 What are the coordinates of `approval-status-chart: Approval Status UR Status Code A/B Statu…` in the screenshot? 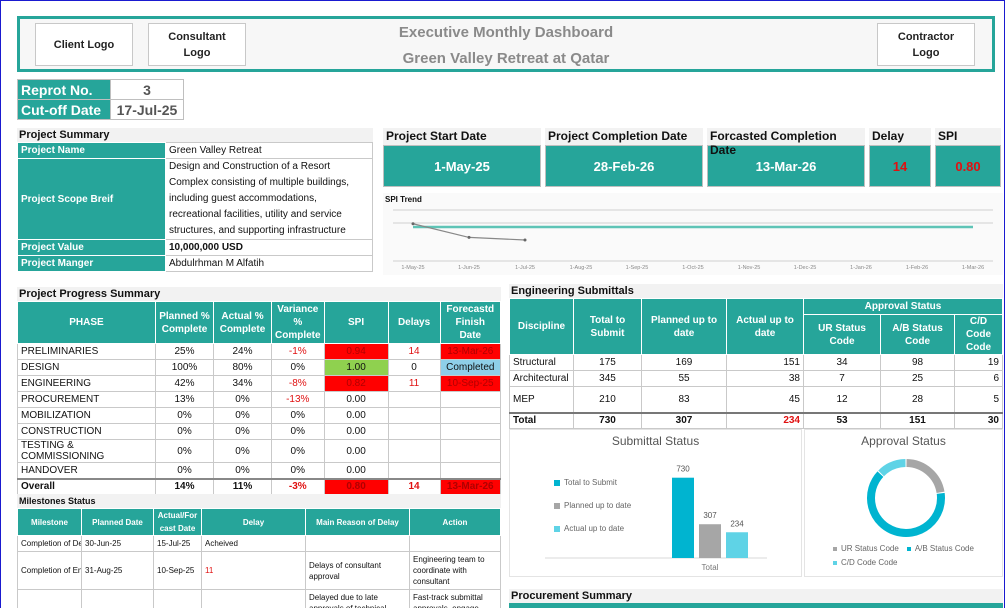 It's located at (903, 503).